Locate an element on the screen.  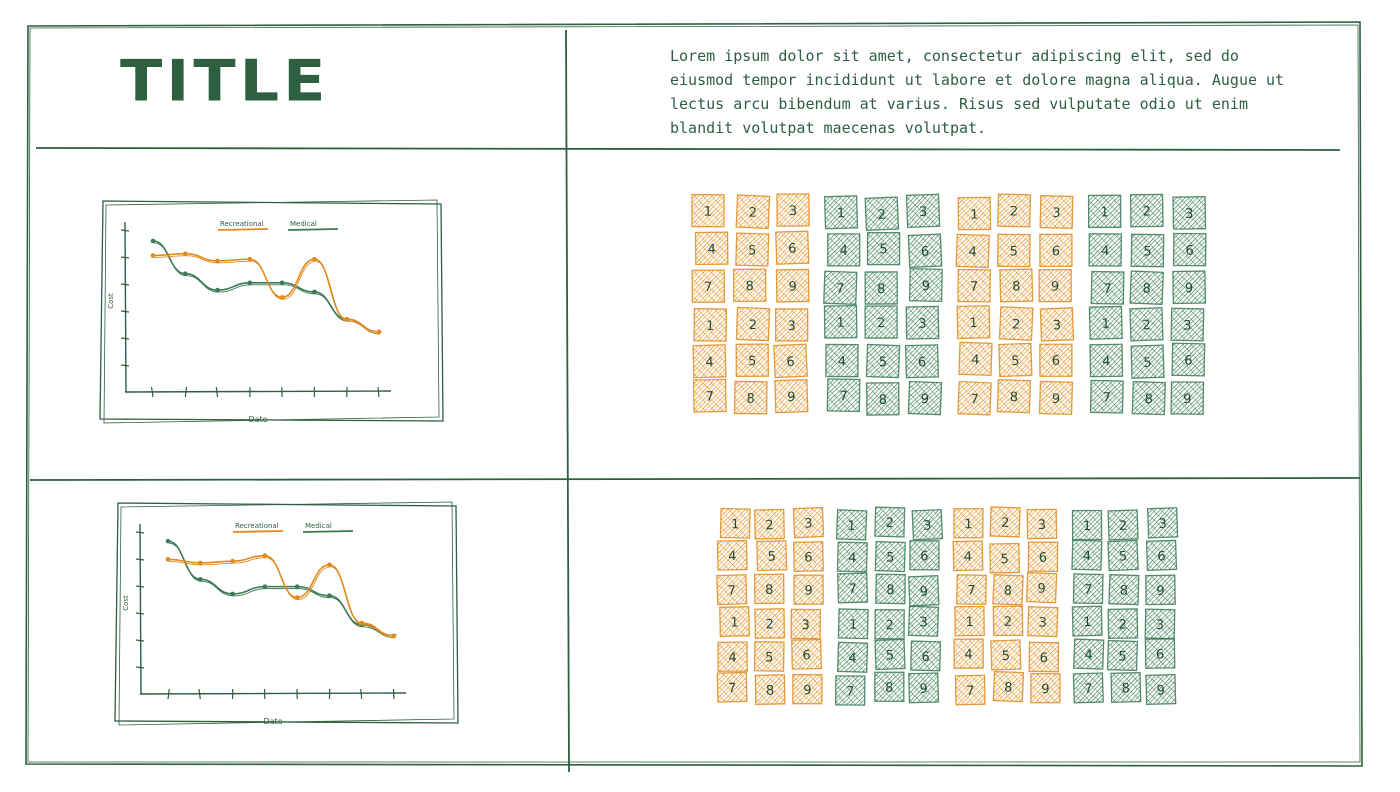
legend-label: Recreational is located at coordinates (242, 224).